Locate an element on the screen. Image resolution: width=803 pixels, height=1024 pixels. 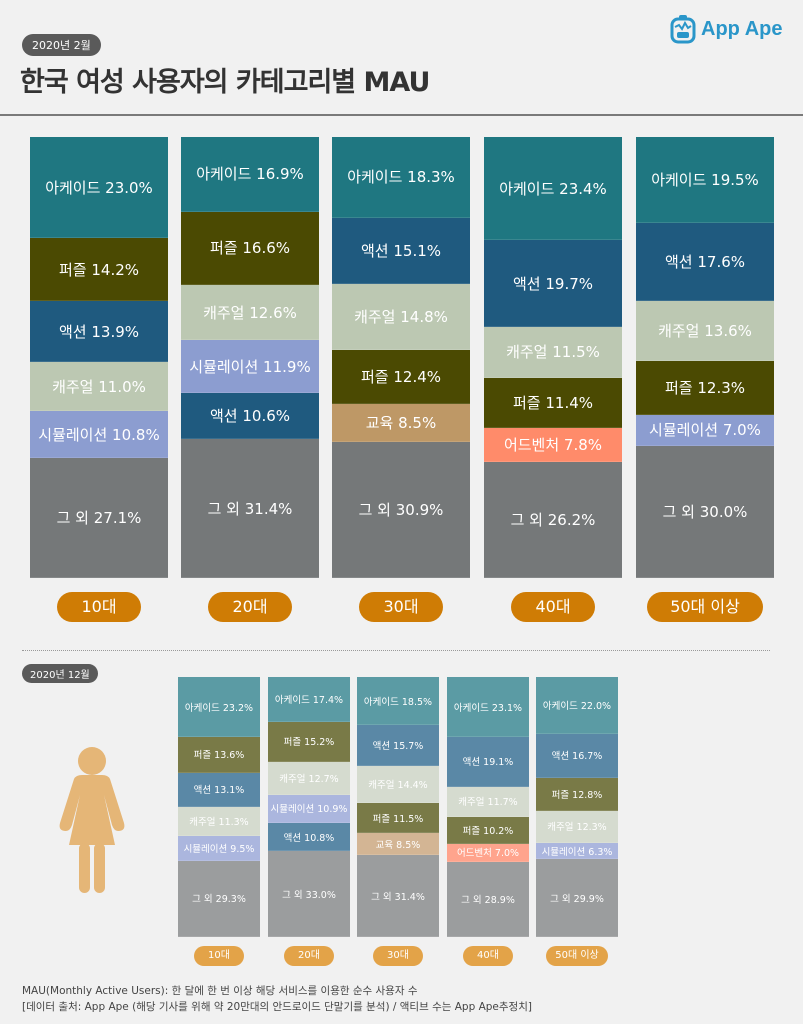
logo-text: App Ape is located at coordinates (742, 28).